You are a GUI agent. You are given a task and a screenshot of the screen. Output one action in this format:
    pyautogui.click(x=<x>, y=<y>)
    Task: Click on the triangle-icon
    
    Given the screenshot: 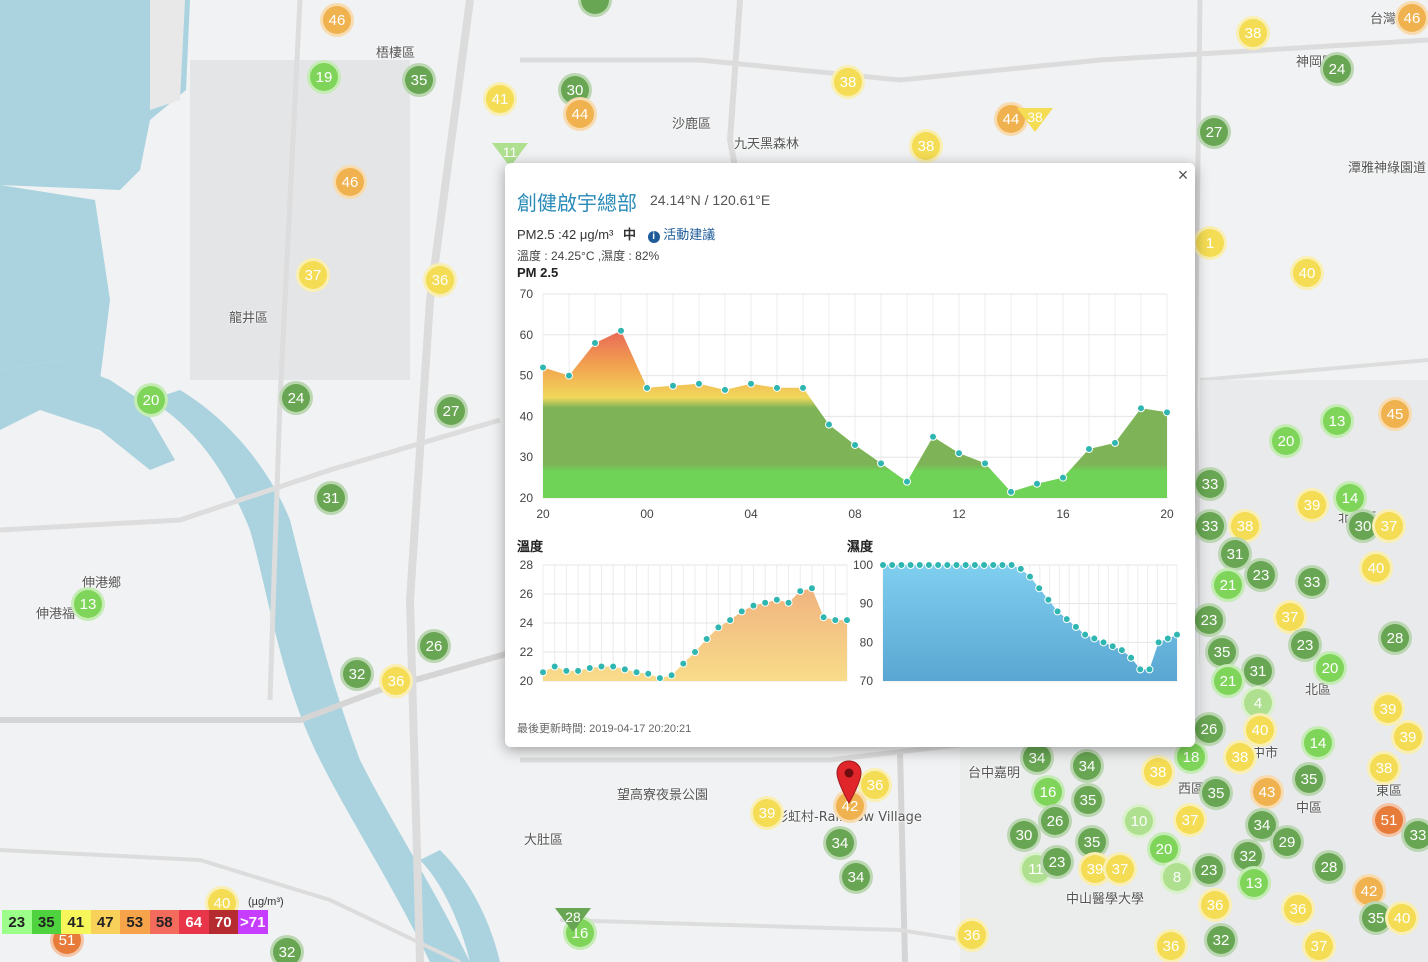 What is the action you would take?
    pyautogui.click(x=573, y=920)
    